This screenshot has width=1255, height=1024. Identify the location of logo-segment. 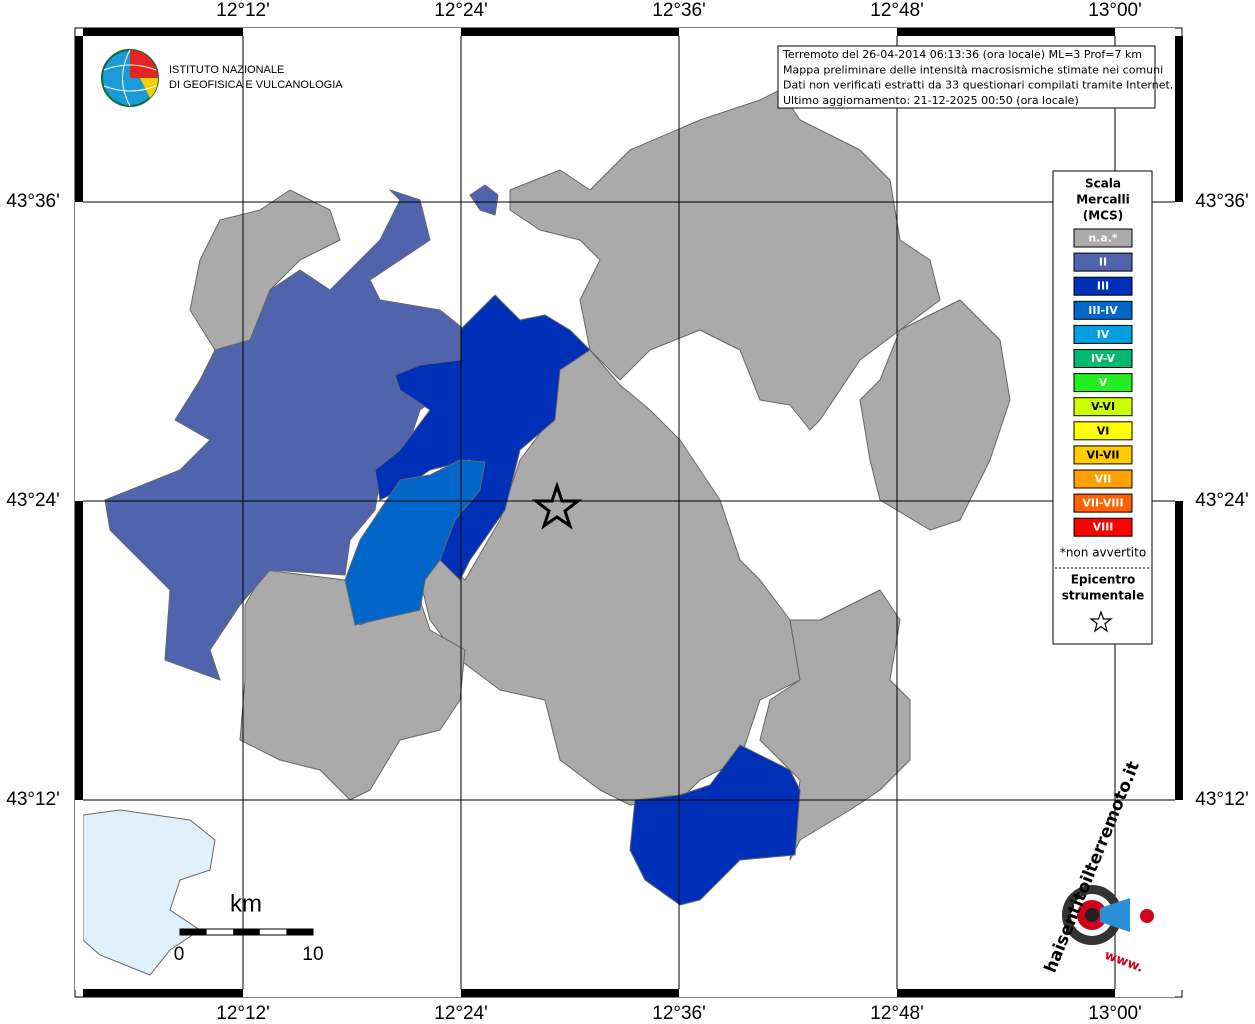
(144, 64).